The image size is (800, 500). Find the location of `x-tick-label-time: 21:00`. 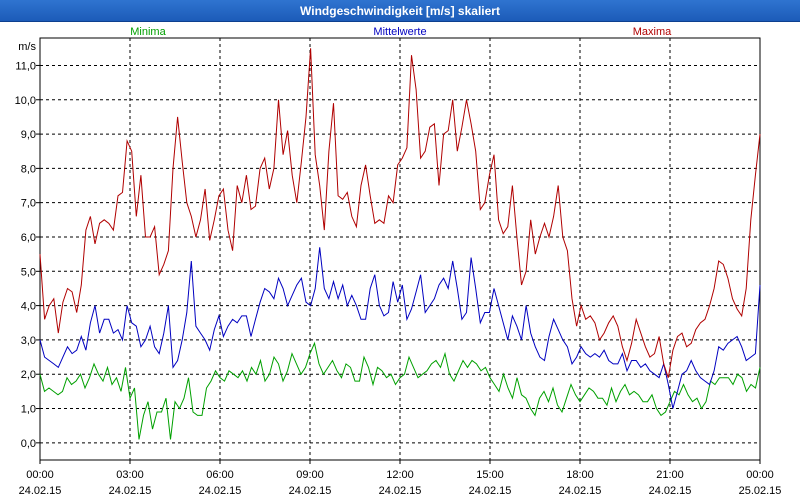

x-tick-label-time: 21:00 is located at coordinates (670, 475).